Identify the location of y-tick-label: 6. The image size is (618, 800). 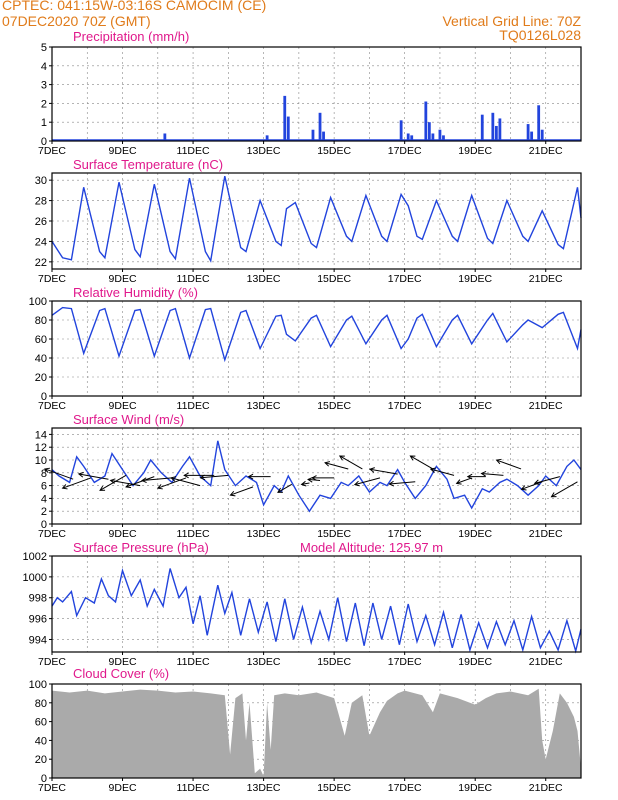
(44, 487).